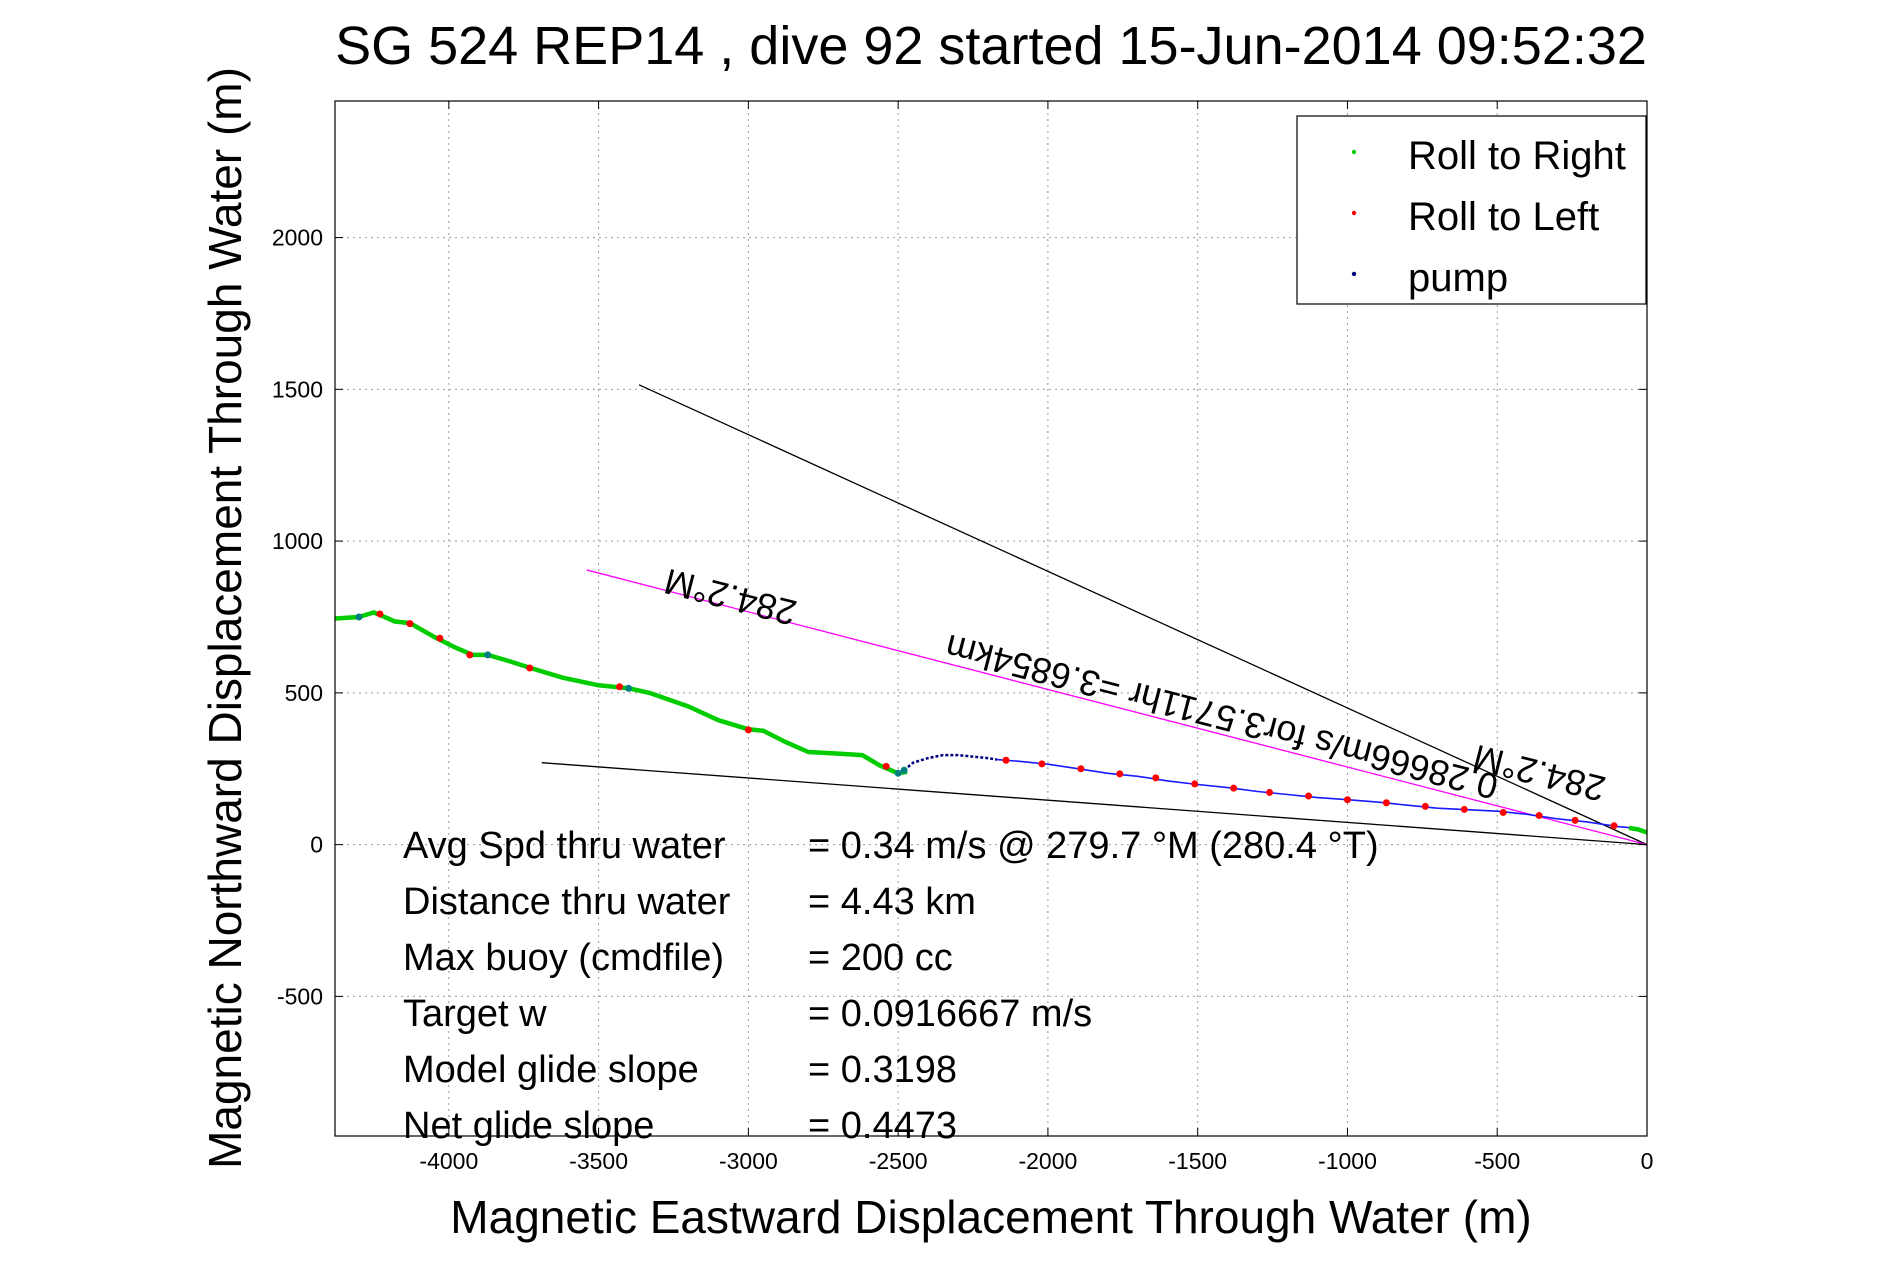 The image size is (1891, 1262). Describe the element at coordinates (297, 389) in the screenshot. I see `y-tick-label: 1500` at that location.